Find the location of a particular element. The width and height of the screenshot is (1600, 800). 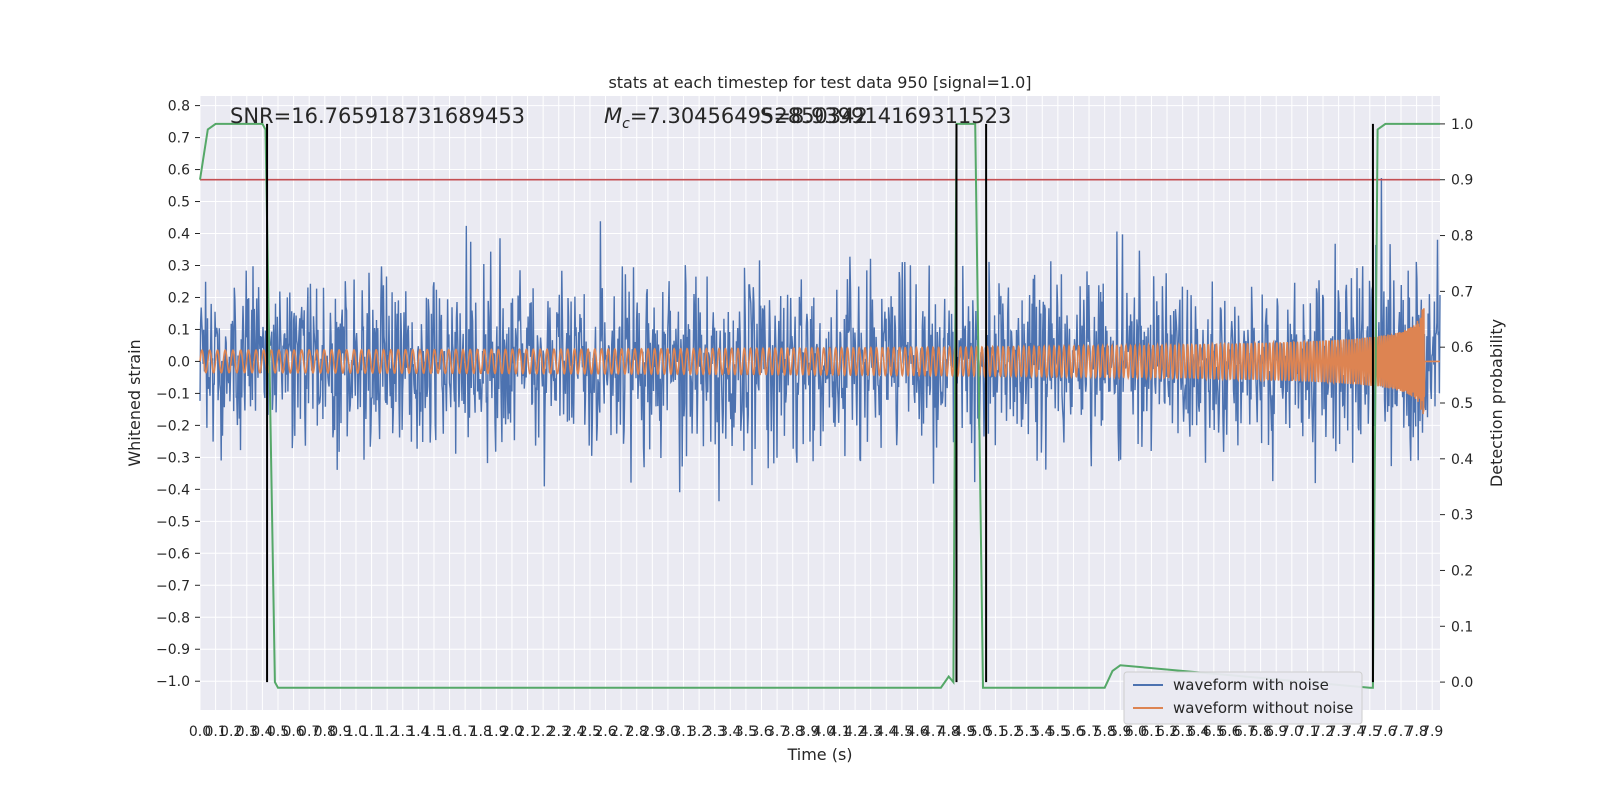

legend-label-with-noise: waveform with noise is located at coordinates (1251, 685).